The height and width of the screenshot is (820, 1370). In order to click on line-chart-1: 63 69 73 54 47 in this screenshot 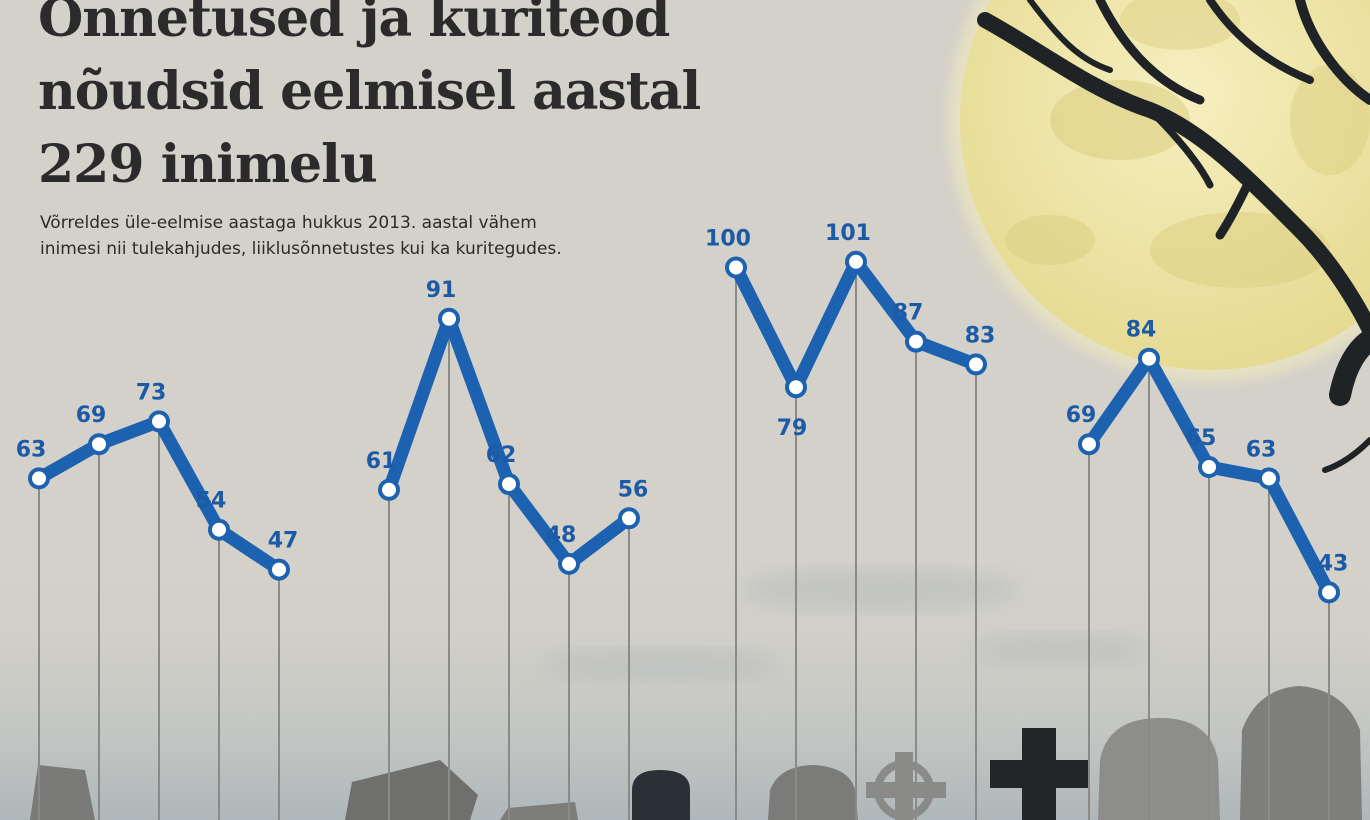, I will do `click(157, 600)`.